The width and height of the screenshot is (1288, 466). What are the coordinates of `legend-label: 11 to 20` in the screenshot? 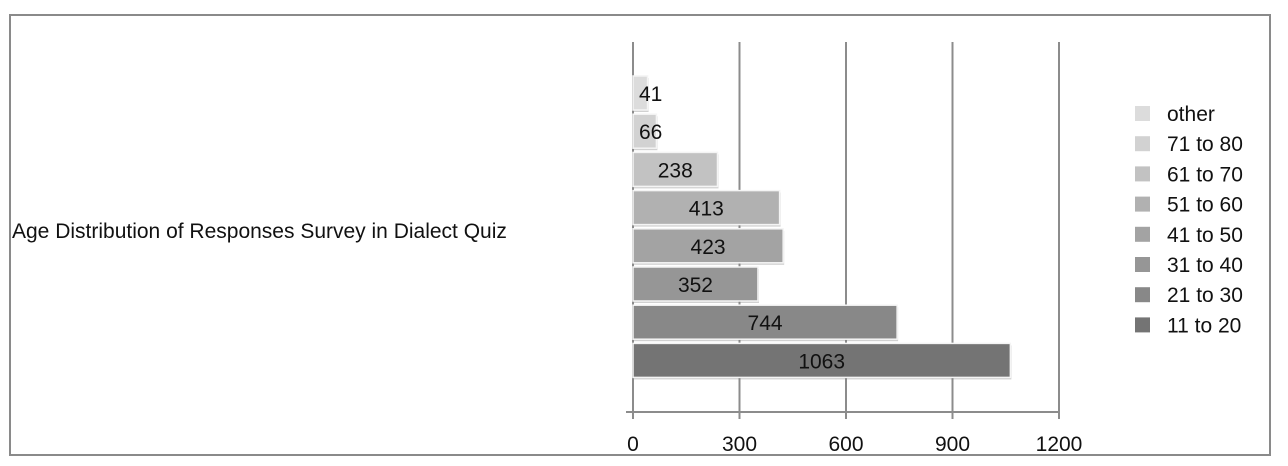 It's located at (1204, 325).